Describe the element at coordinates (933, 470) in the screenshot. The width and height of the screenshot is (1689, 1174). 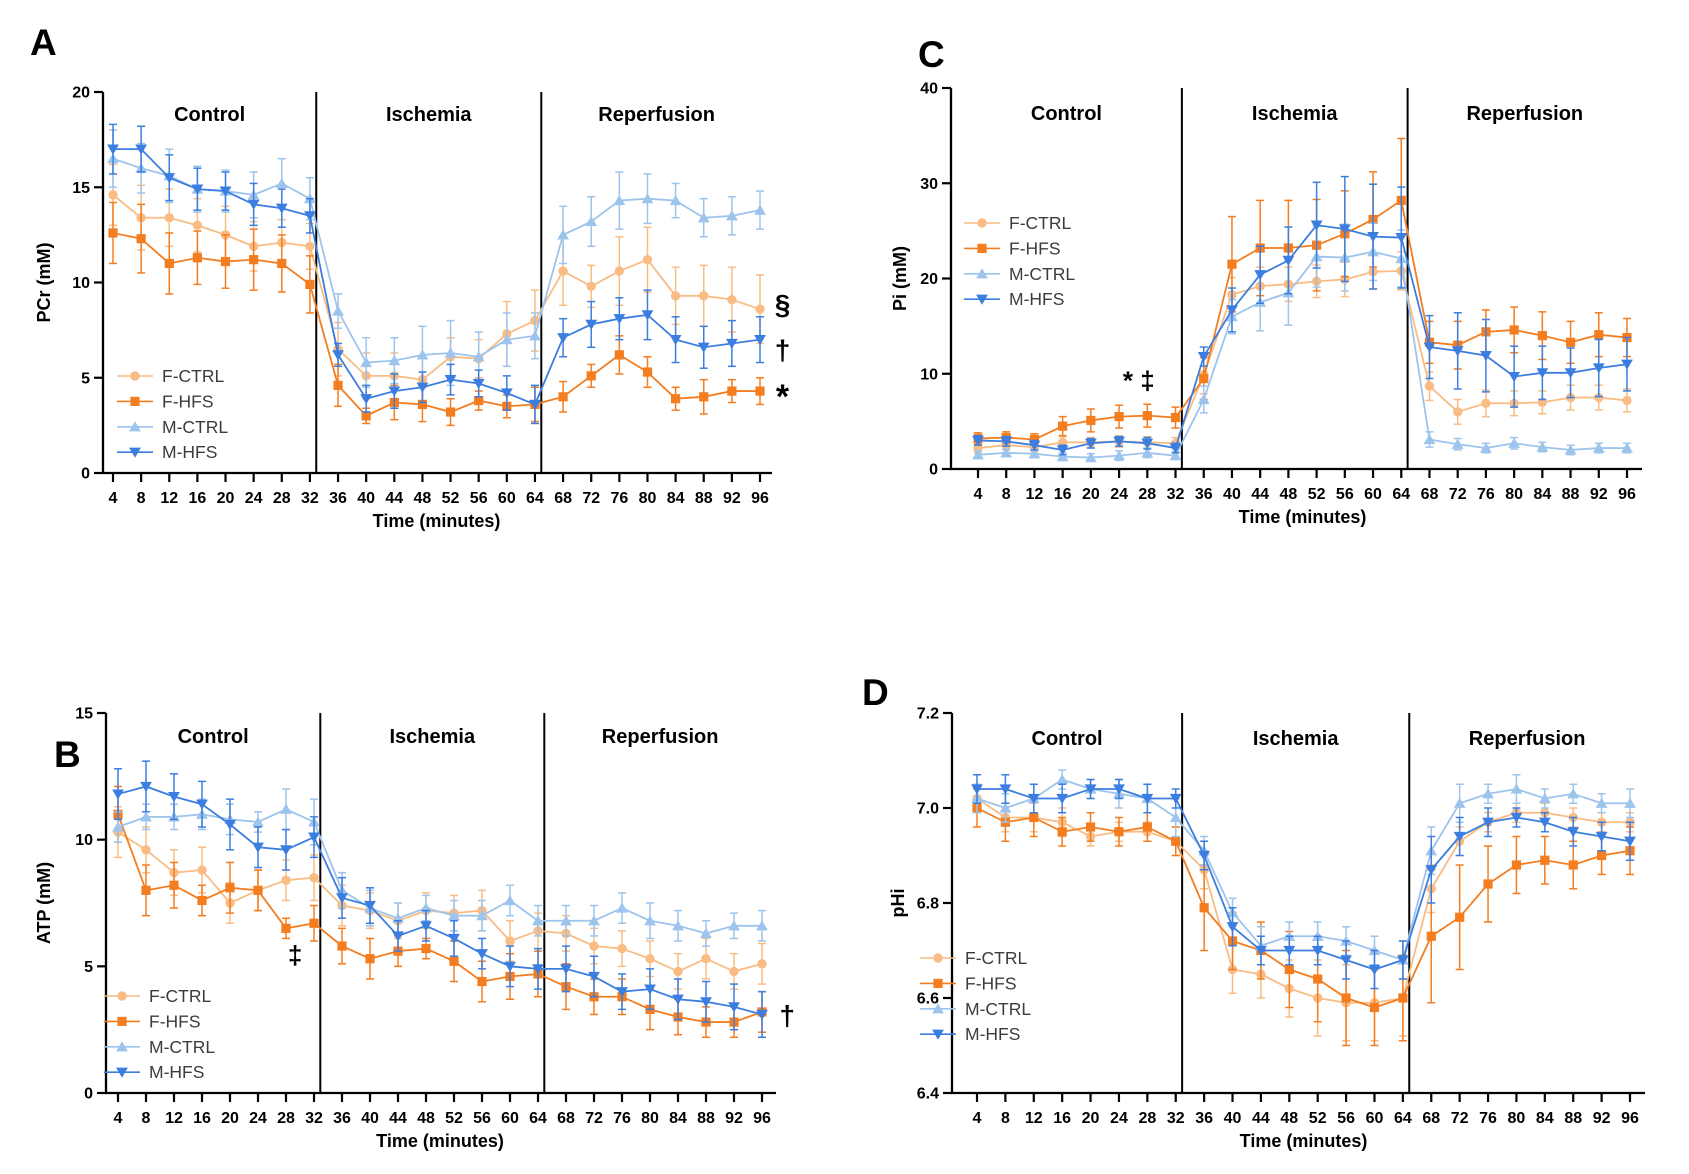
I see `y-tick-label: 0` at that location.